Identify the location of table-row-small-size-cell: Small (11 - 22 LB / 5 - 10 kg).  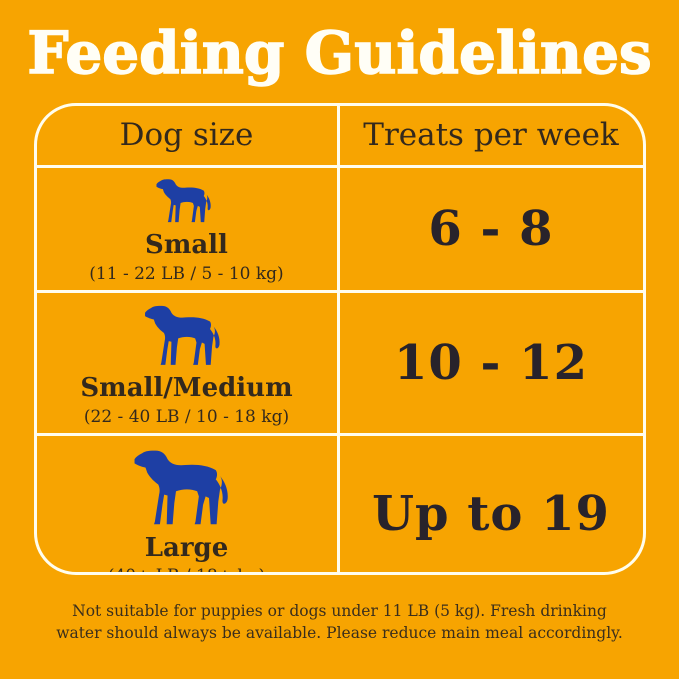
(188, 230).